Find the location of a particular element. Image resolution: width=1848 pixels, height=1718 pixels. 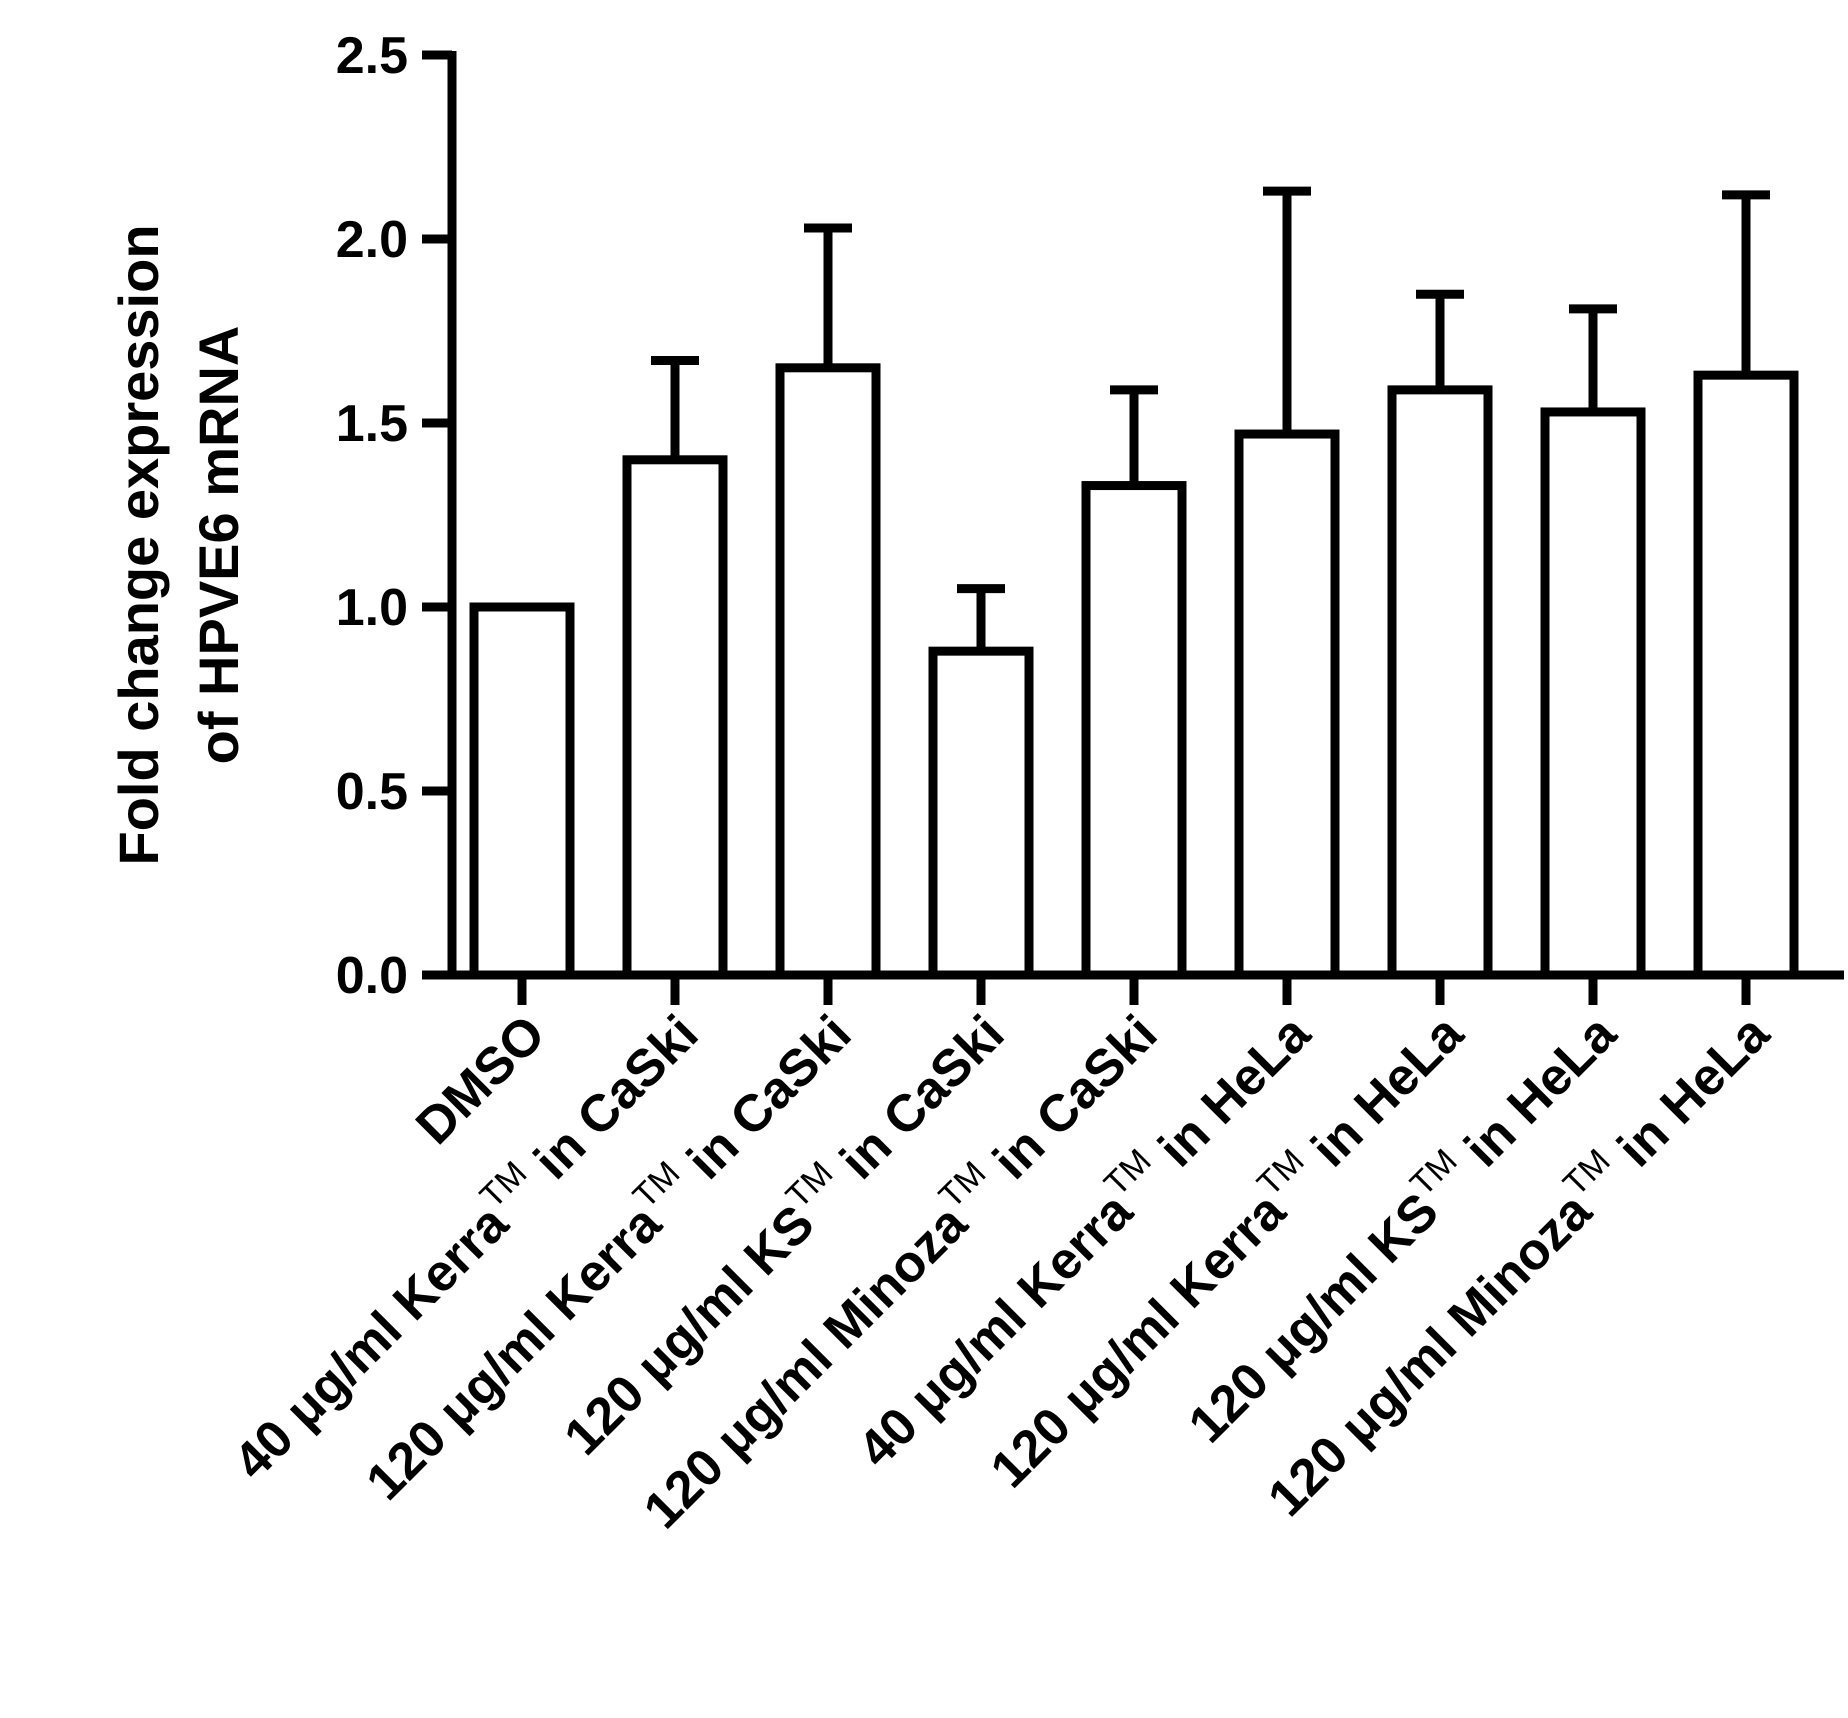

x-tick-label-1: DMSO is located at coordinates (480, 1079).